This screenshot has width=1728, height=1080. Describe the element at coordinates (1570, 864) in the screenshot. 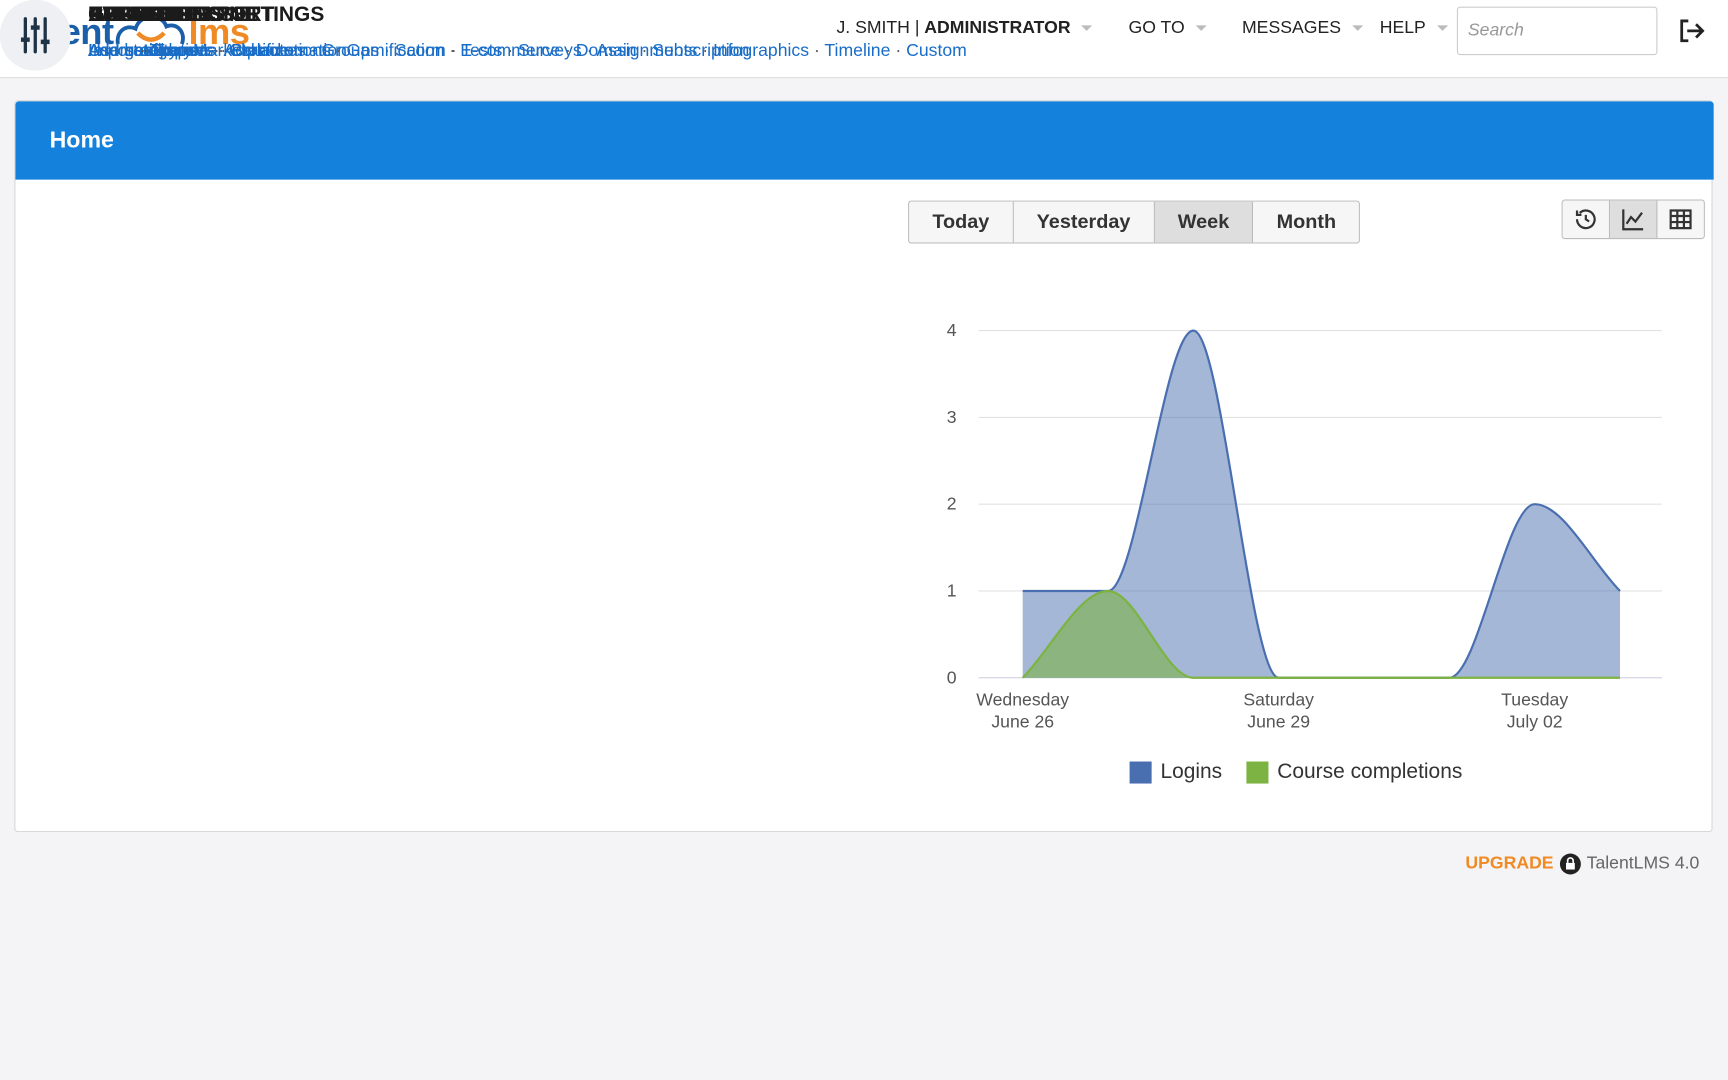

I see `lock-icon` at that location.